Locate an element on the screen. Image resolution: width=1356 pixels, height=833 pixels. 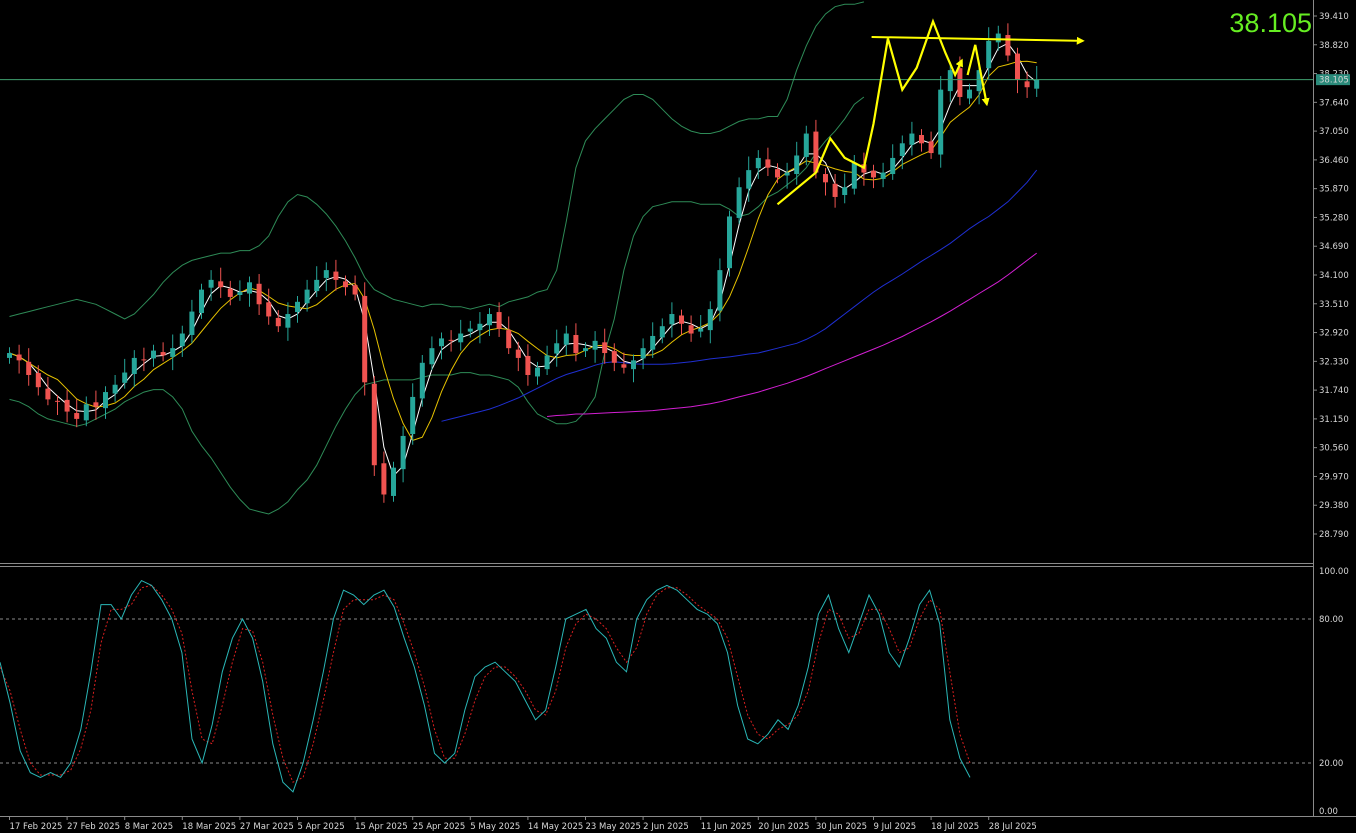
last-price-tag is located at coordinates (1333, 80).